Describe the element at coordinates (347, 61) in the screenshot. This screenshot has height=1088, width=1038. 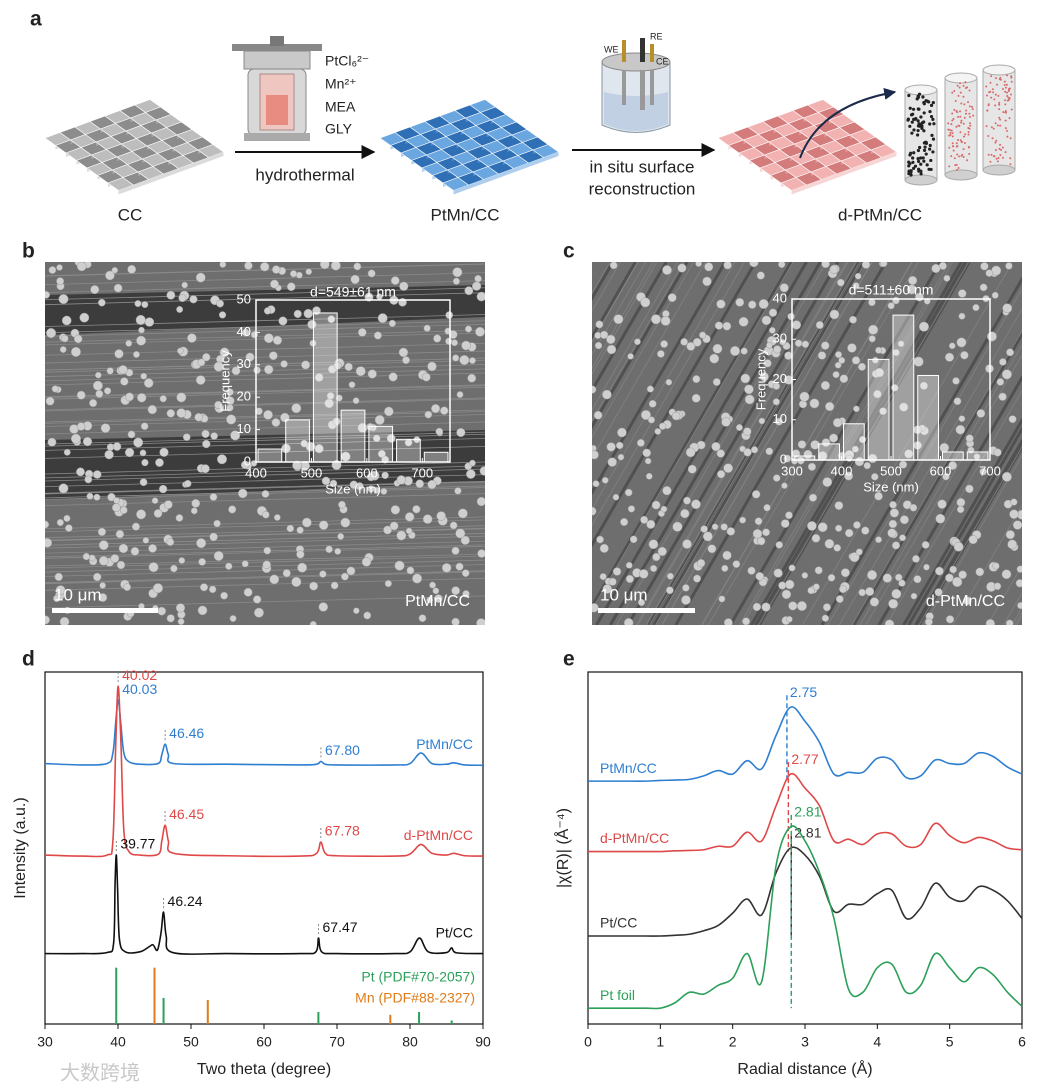
I see `precursor: PtCl₆²⁻` at that location.